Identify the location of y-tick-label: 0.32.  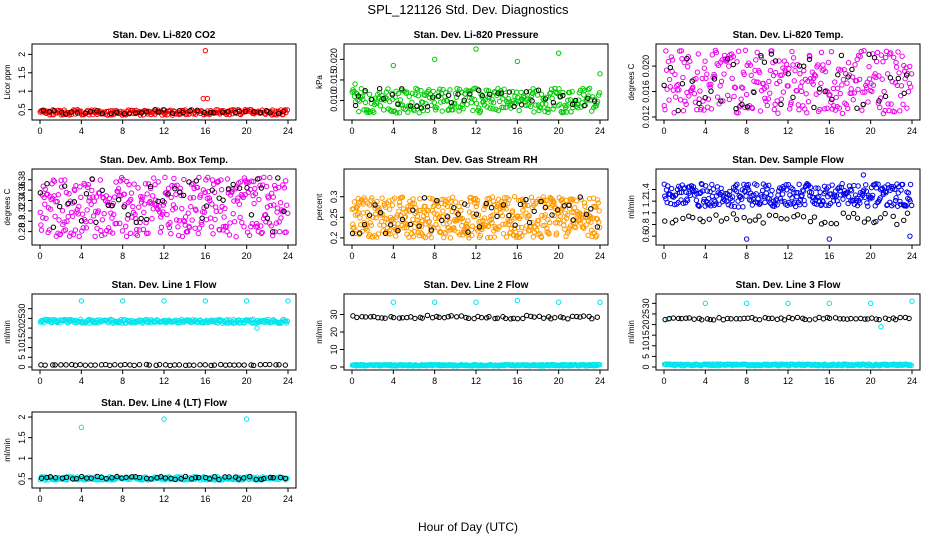
(22, 211).